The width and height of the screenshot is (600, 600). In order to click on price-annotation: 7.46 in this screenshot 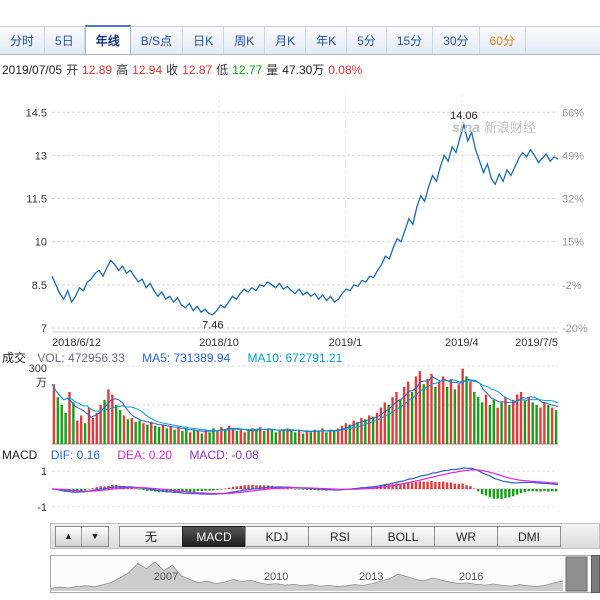, I will do `click(212, 326)`.